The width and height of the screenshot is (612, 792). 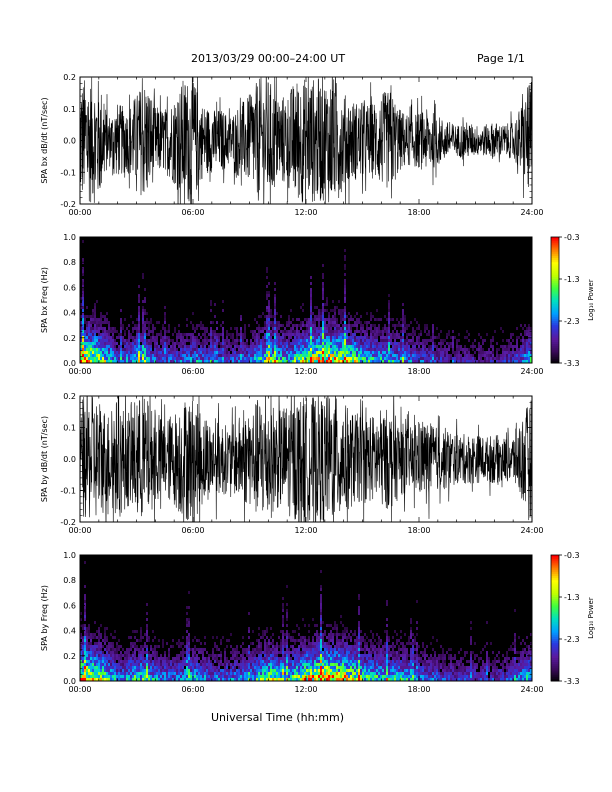 I want to click on y-axis: 1.0 0.8 0.6 0.4 0.2 0.0 SPA by Freq (Hz), so click(x=286, y=618).